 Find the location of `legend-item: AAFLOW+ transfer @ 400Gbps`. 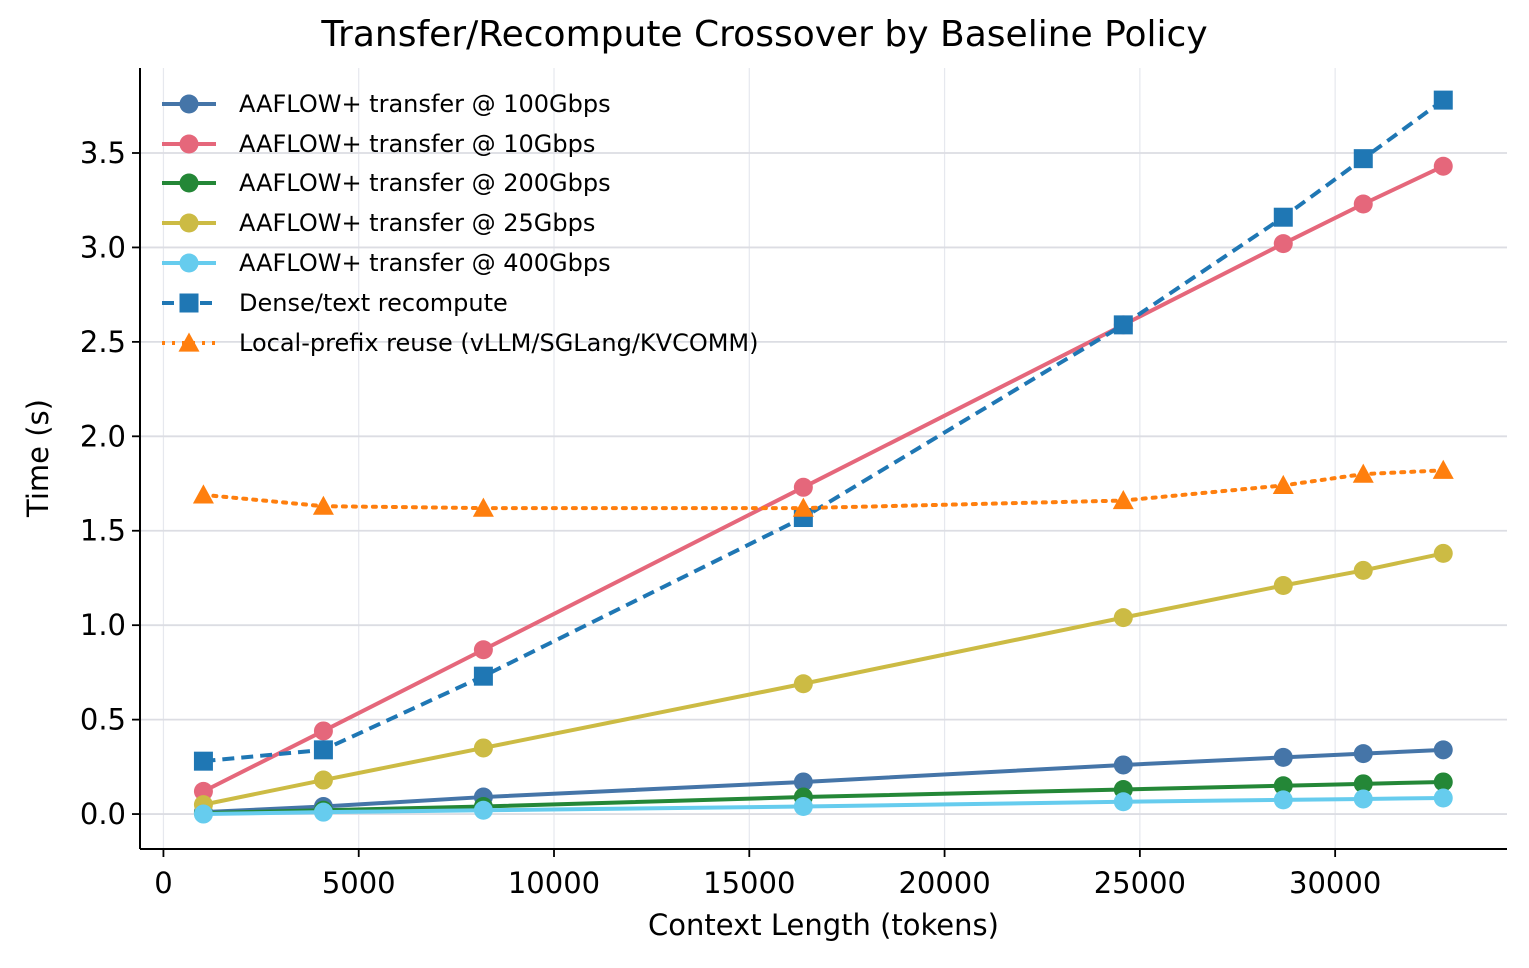

legend-item: AAFLOW+ transfer @ 400Gbps is located at coordinates (458, 263).